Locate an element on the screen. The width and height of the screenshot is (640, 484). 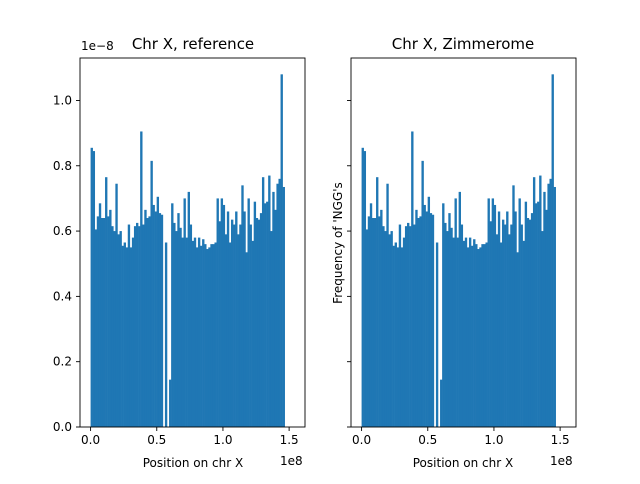
x-offset-label: 1e8 is located at coordinates (291, 461).